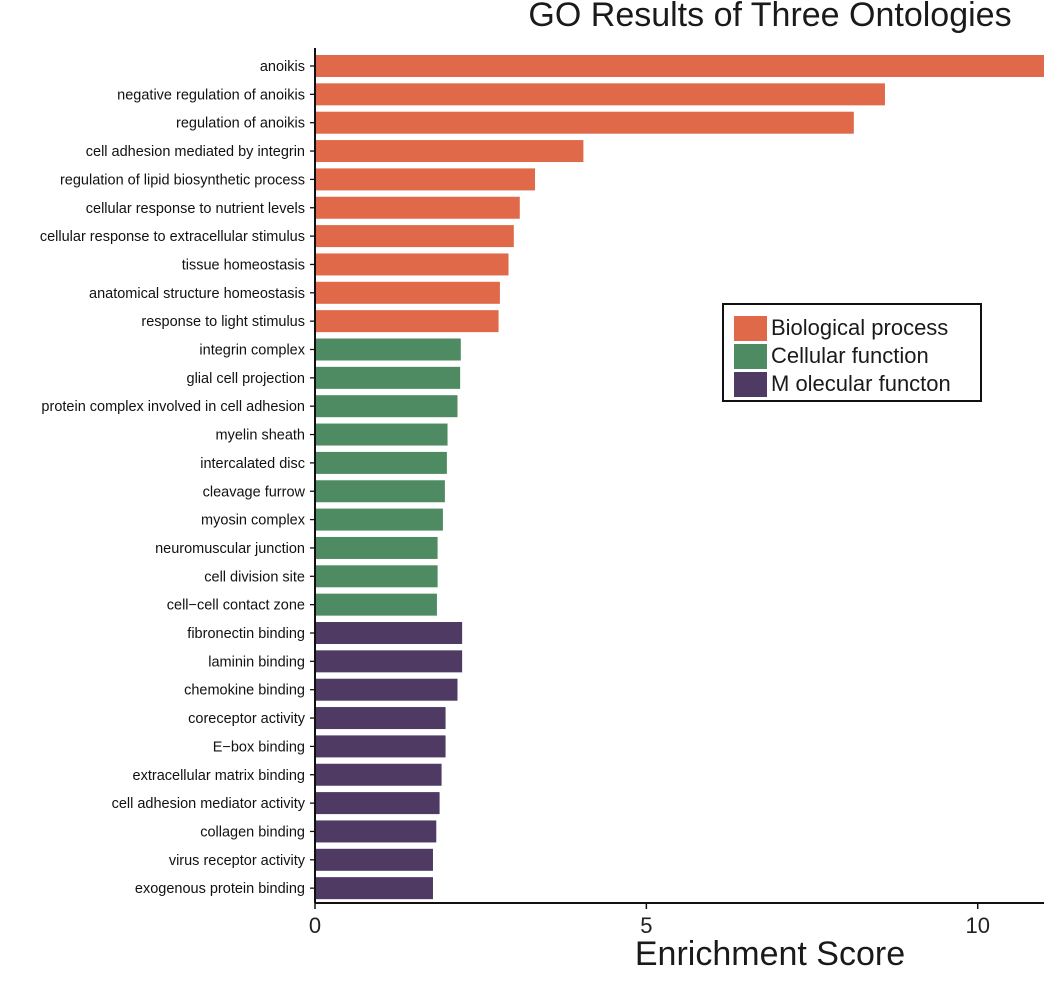 The width and height of the screenshot is (1046, 982). I want to click on category-label: exogenous protein binding, so click(220, 889).